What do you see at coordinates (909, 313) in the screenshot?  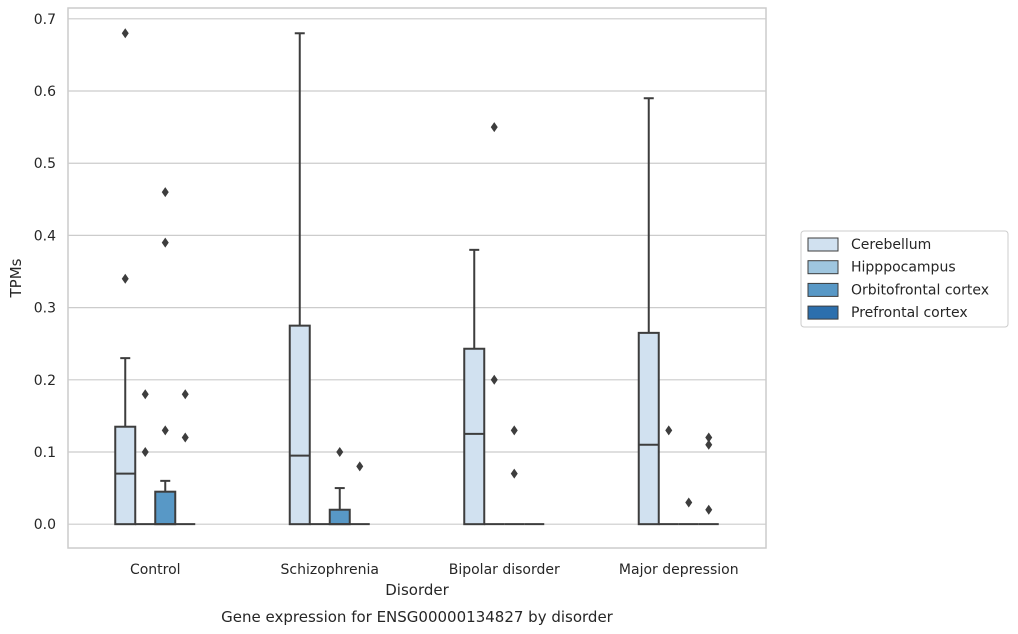 I see `legend-label: Prefrontal cortex` at bounding box center [909, 313].